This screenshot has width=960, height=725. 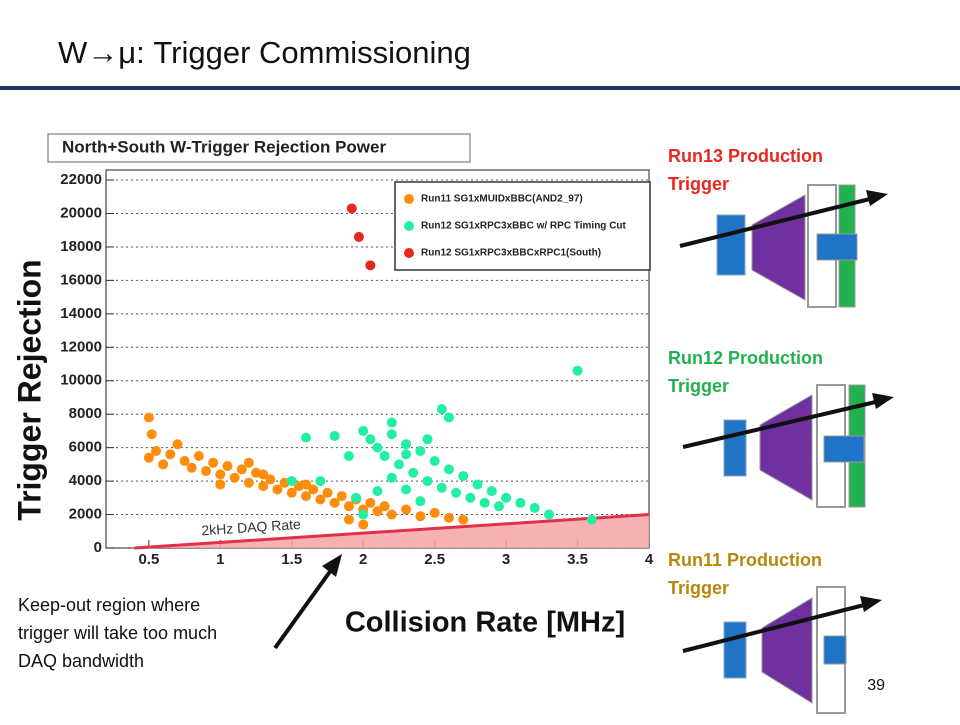 What do you see at coordinates (81, 313) in the screenshot?
I see `y-tick-label: 14000` at bounding box center [81, 313].